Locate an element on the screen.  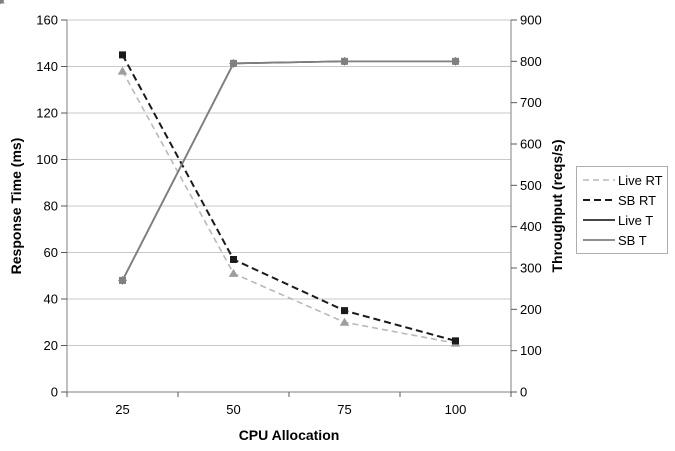
legend-item-live-rt: Live RT is located at coordinates (625, 180).